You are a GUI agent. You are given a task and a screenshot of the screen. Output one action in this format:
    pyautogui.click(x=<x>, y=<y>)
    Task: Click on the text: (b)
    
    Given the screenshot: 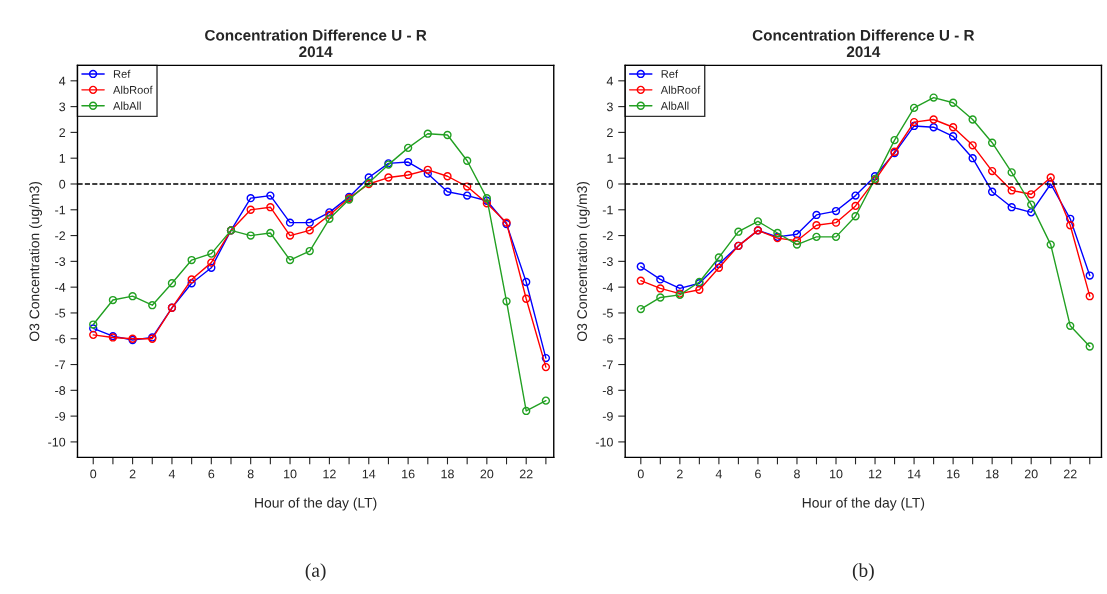 What is the action you would take?
    pyautogui.click(x=863, y=572)
    